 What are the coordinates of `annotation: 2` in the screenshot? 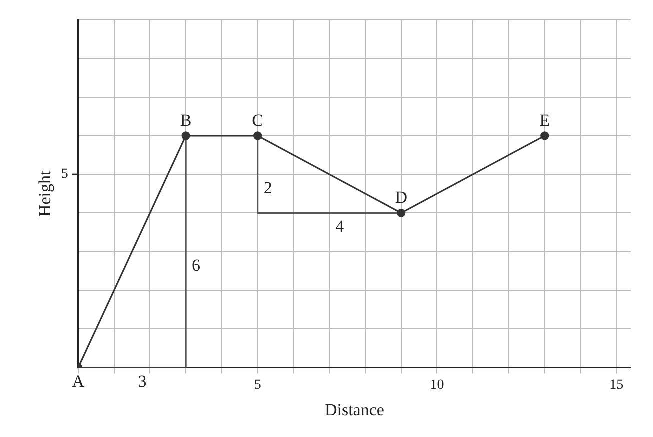 It's located at (268, 188).